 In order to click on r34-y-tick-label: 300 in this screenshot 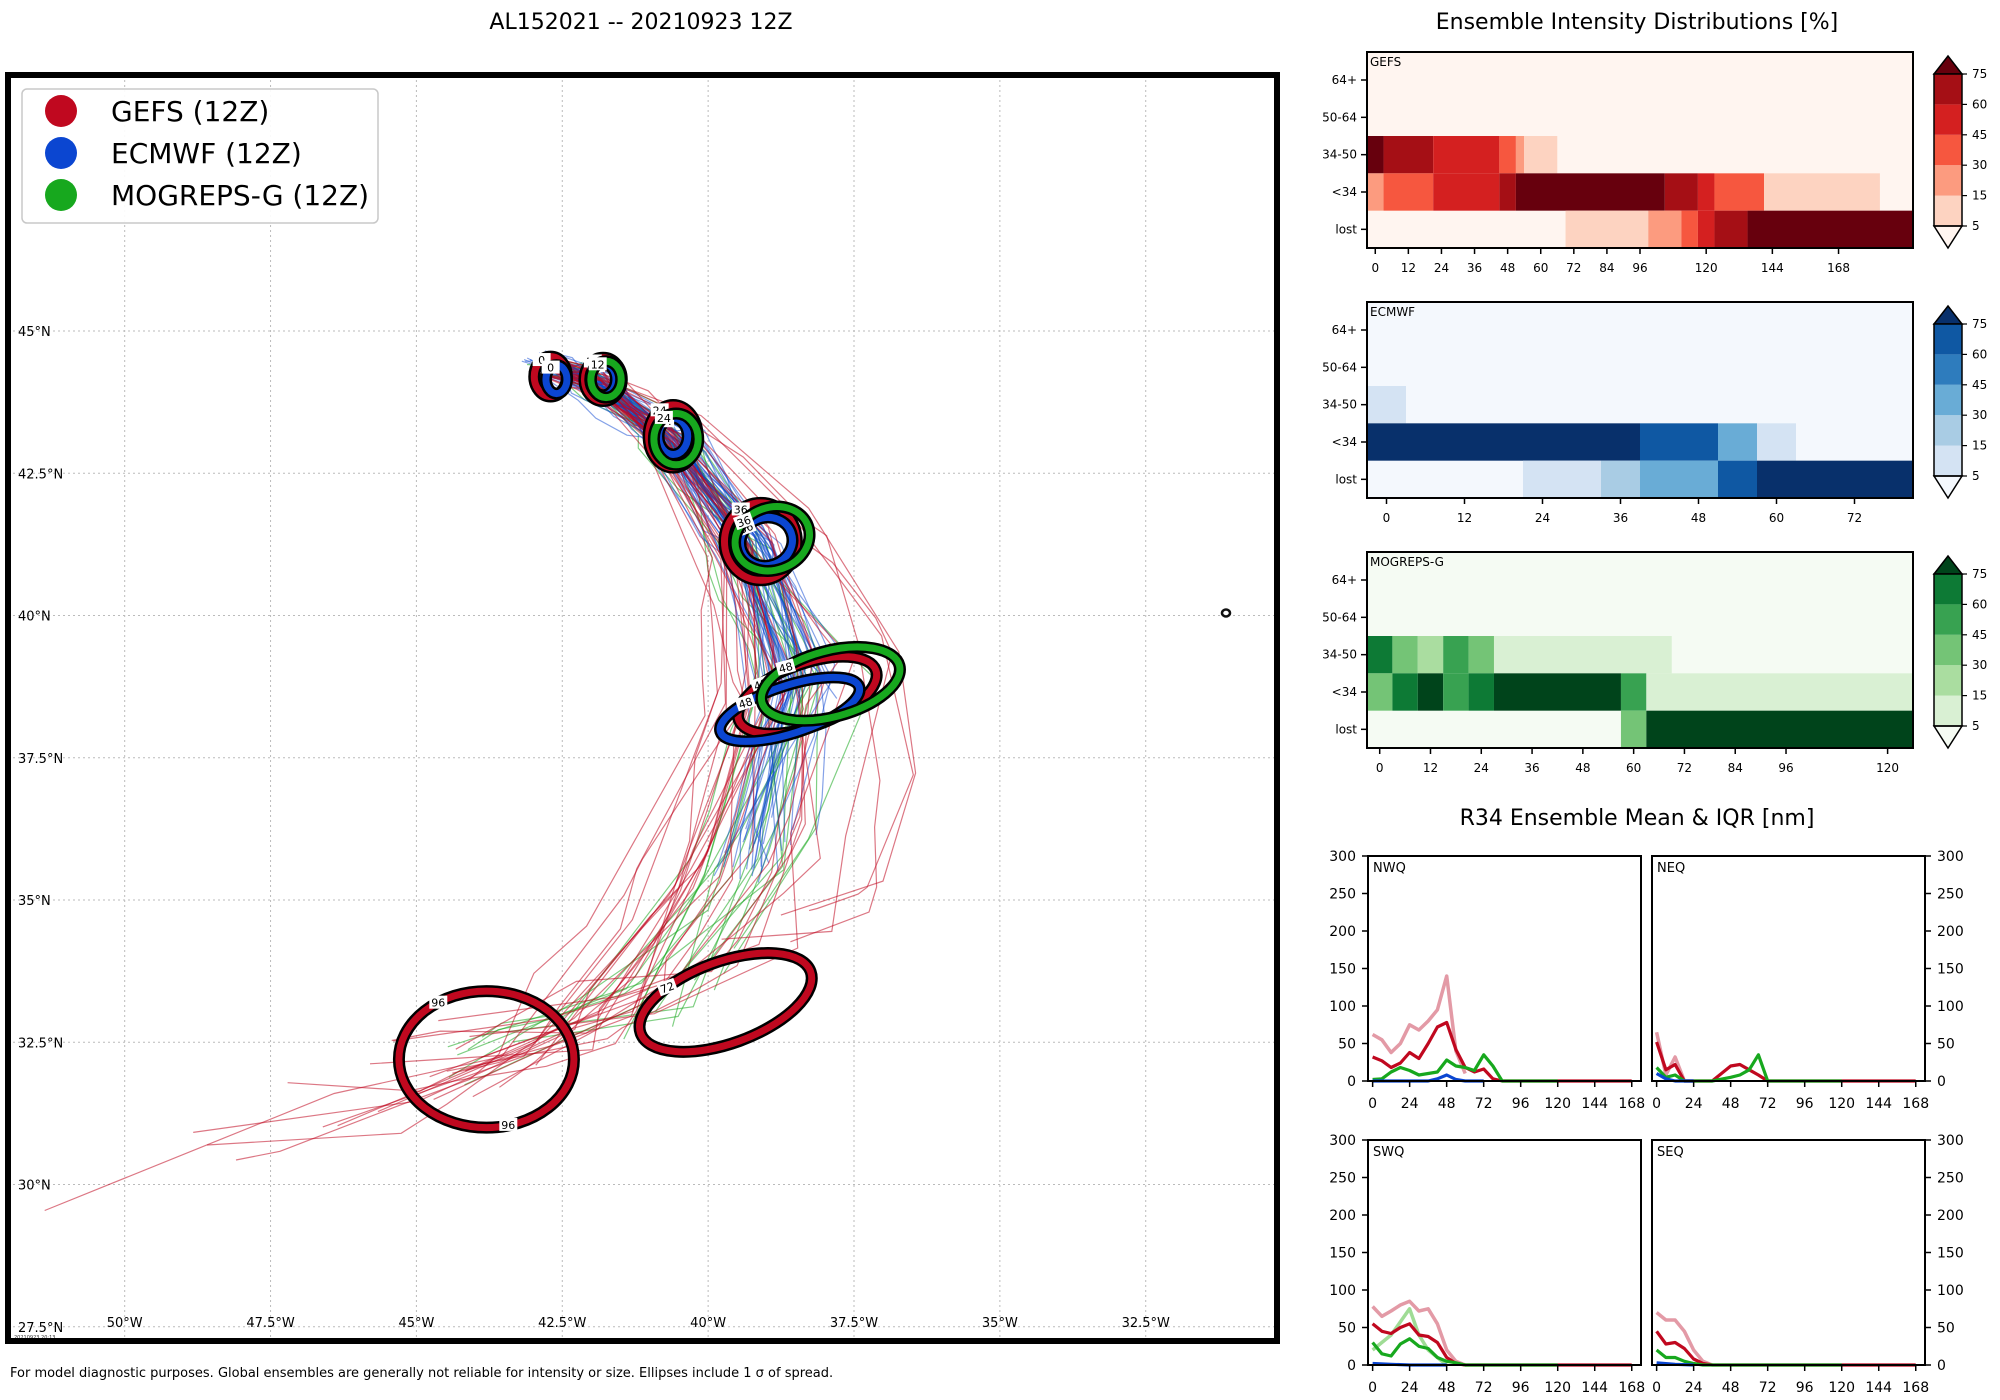, I will do `click(1342, 857)`.